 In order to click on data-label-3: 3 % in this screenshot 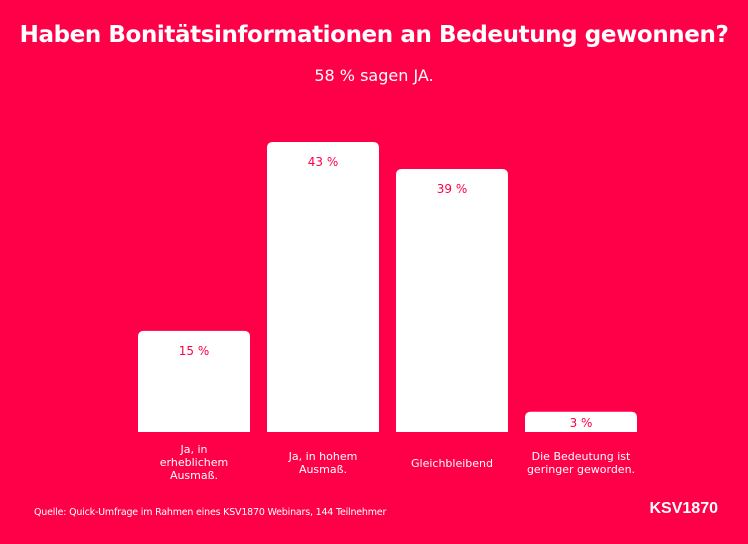, I will do `click(581, 423)`.